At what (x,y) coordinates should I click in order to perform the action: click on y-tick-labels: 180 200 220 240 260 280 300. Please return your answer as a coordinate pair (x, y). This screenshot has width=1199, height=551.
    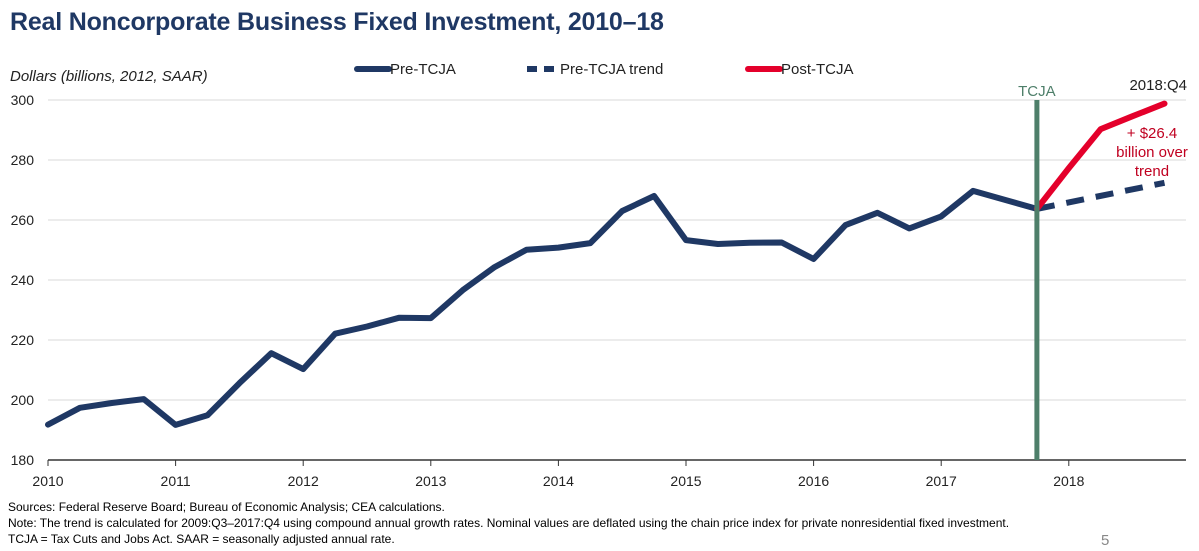
    Looking at the image, I should click on (23, 280).